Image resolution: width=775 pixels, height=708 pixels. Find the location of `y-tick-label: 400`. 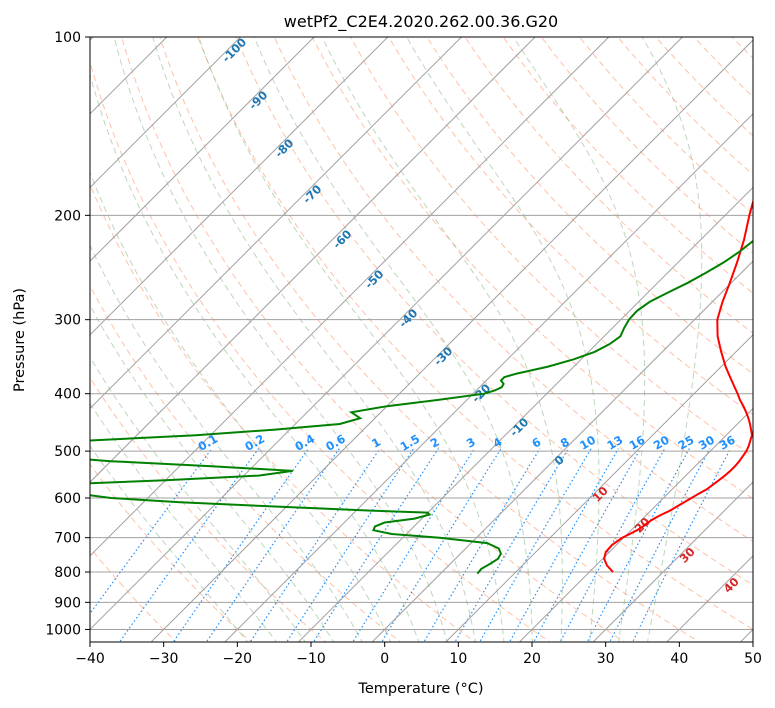

y-tick-label: 400 is located at coordinates (67, 395).